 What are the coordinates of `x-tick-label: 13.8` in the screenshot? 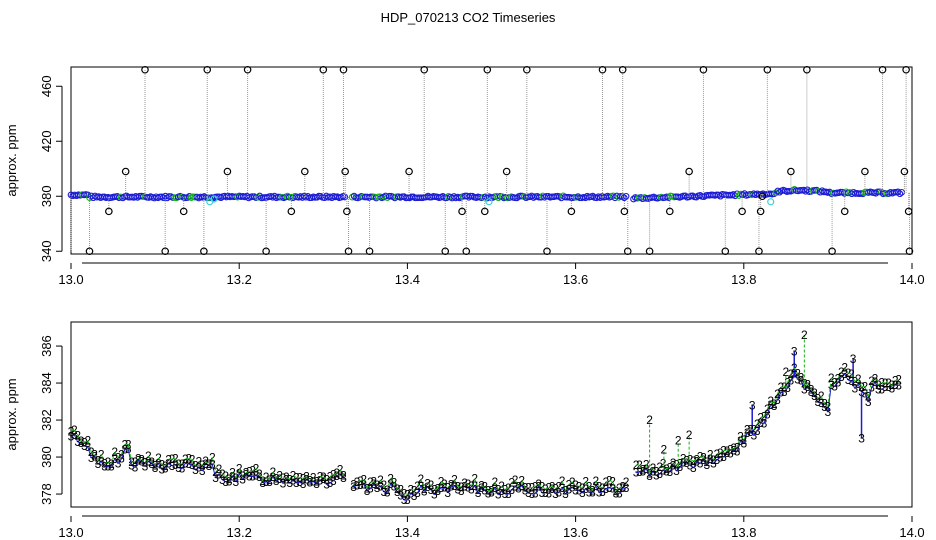 It's located at (743, 532).